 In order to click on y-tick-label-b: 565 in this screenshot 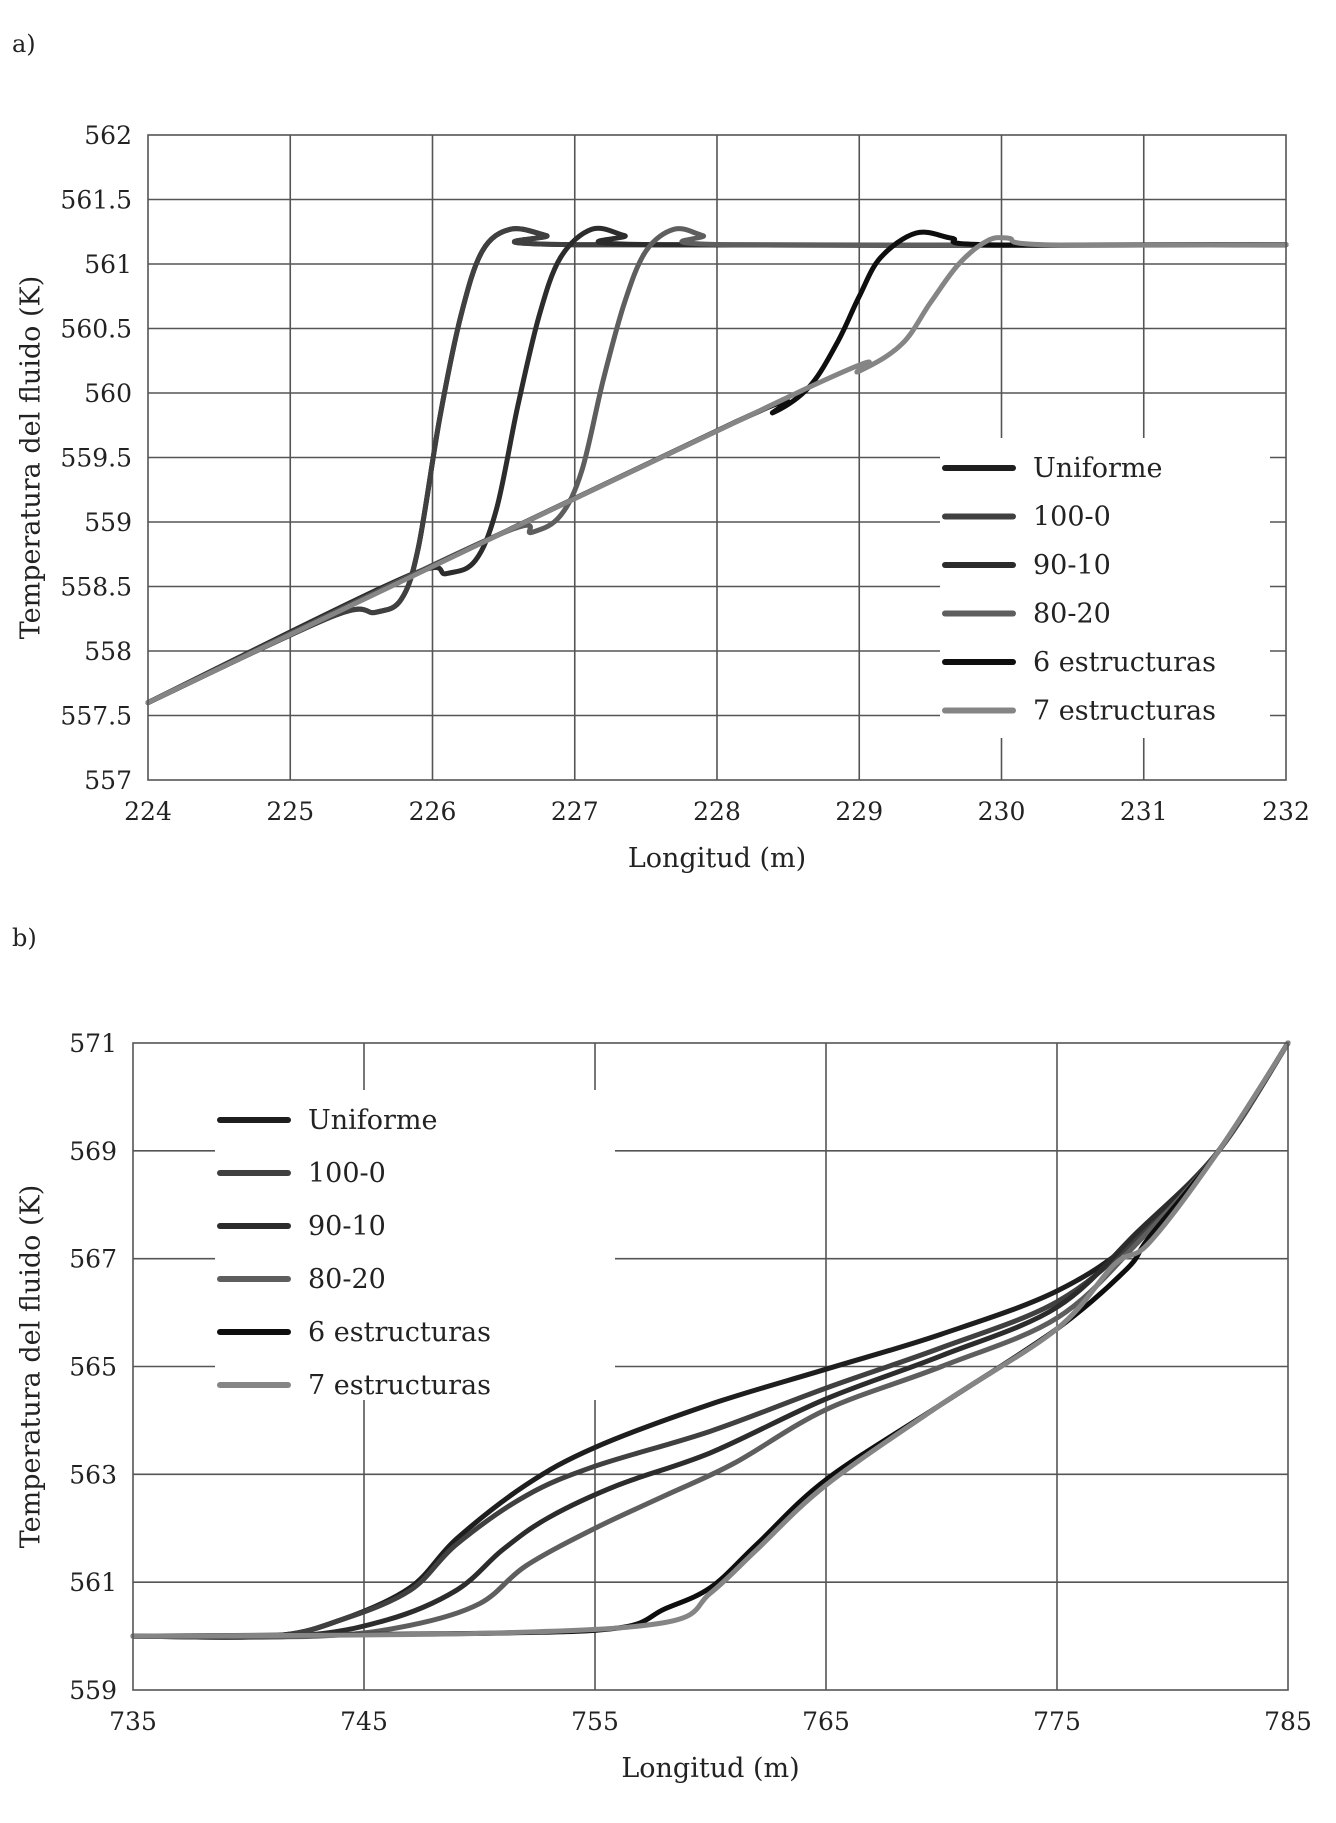, I will do `click(93, 1367)`.